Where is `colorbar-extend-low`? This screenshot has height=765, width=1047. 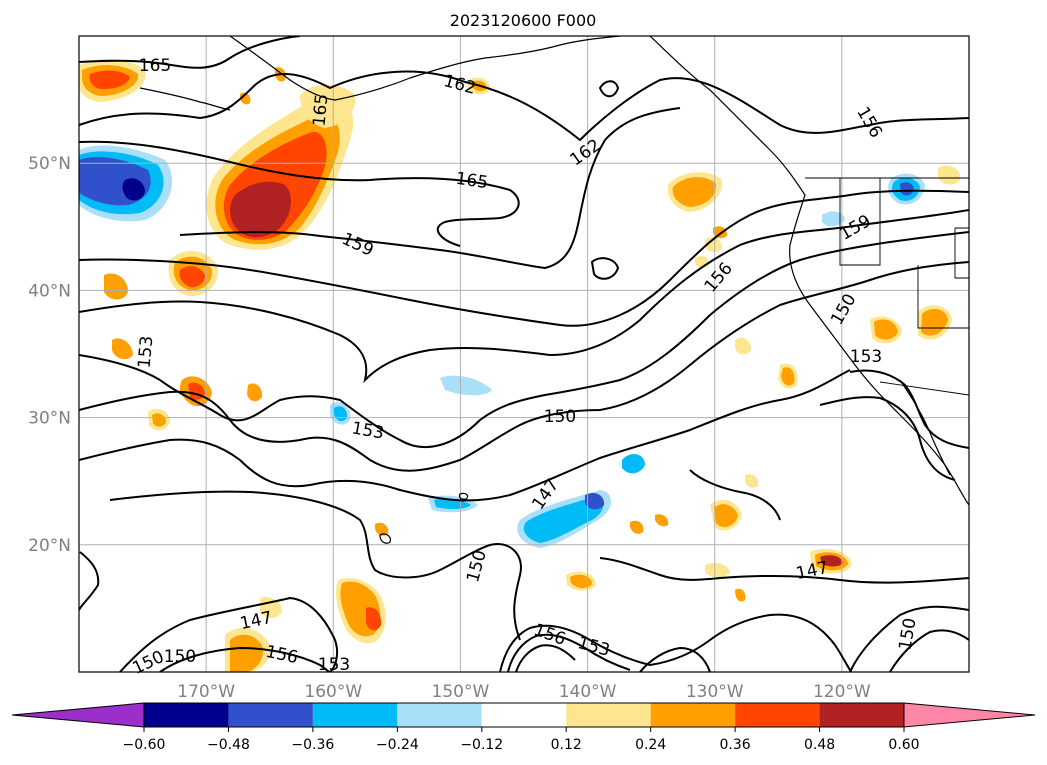
colorbar-extend-low is located at coordinates (78, 715).